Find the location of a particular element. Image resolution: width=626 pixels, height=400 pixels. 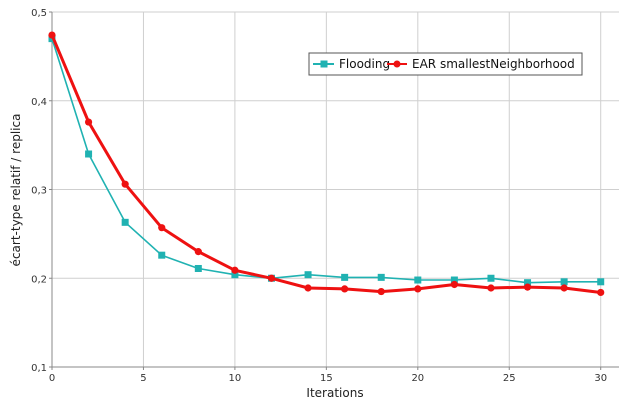

legend-item-flooding: Flooding is located at coordinates (351, 64).